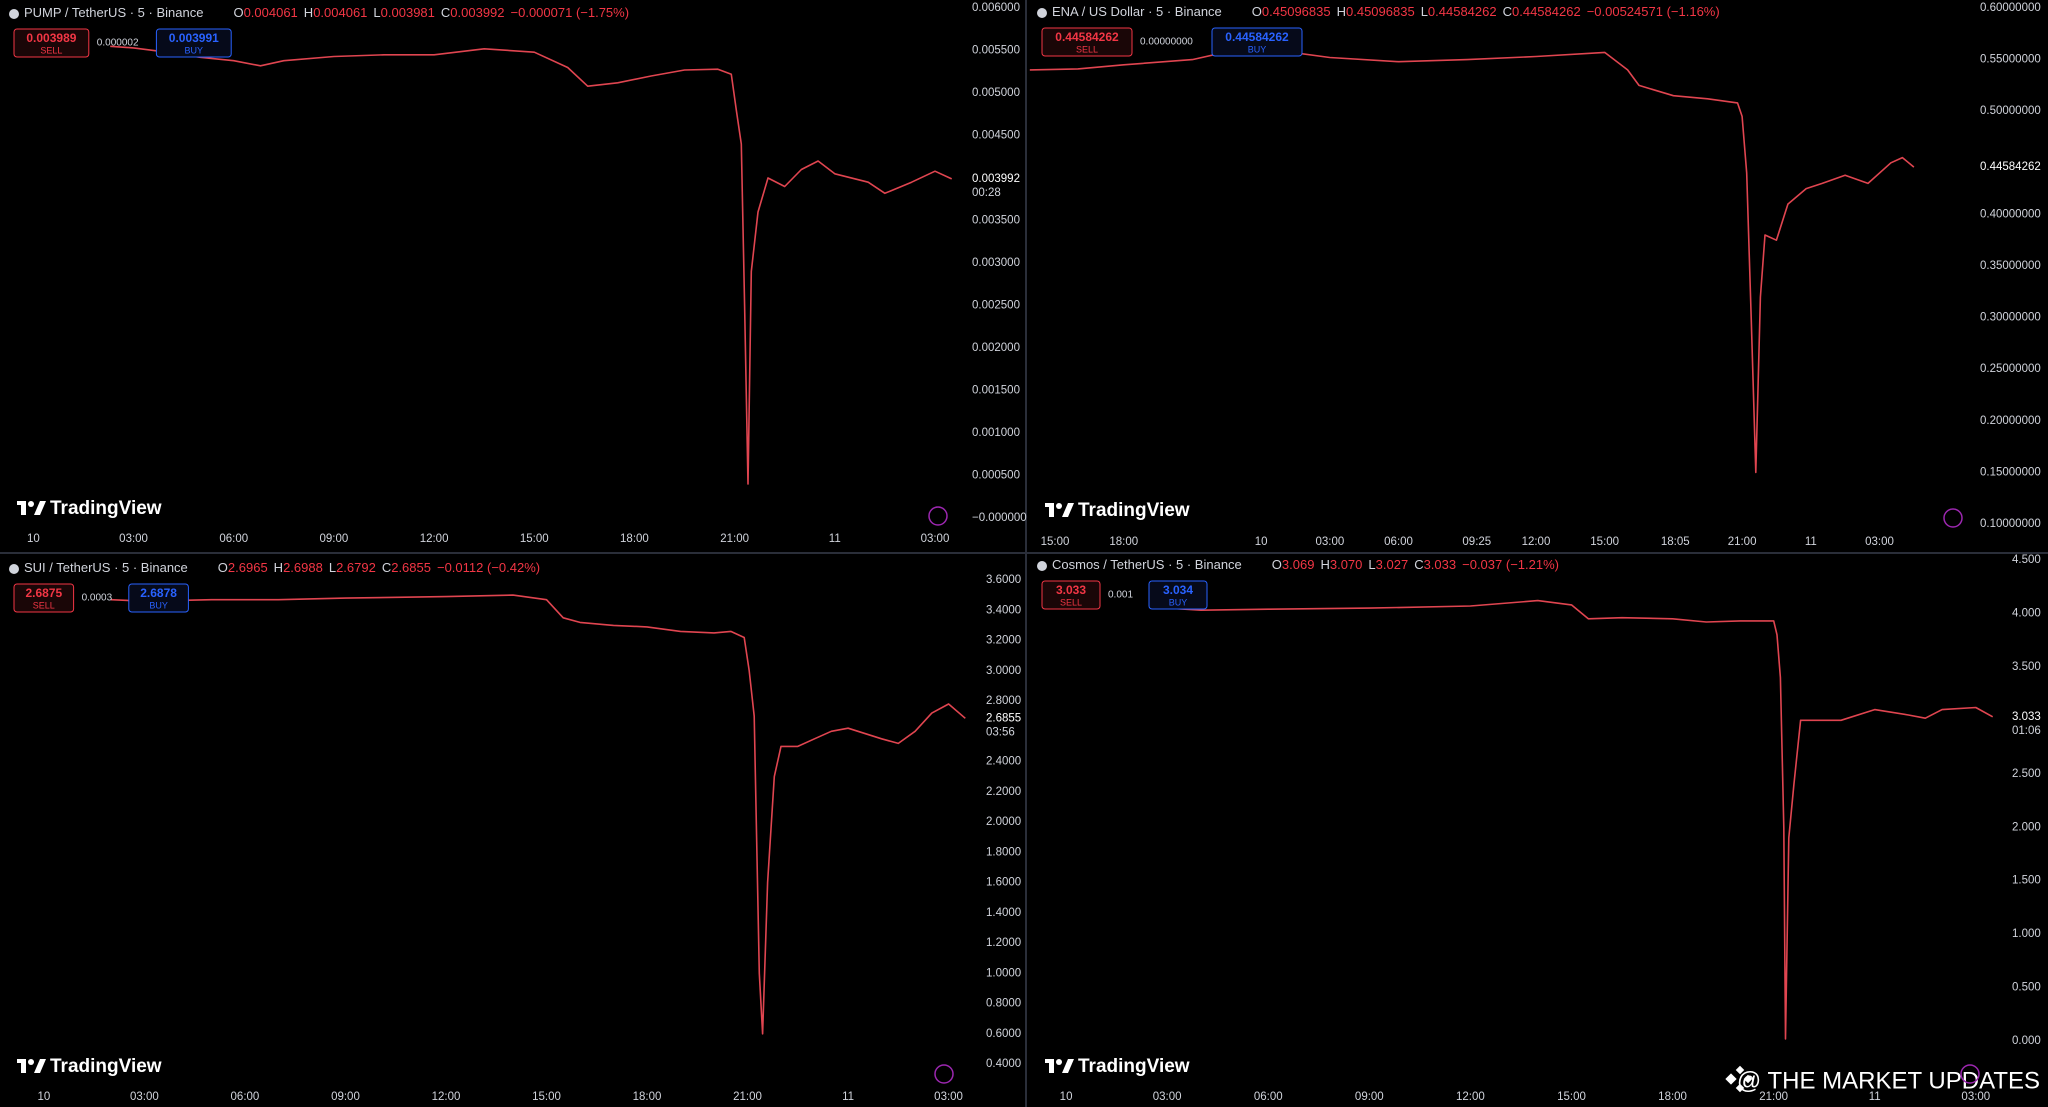 The width and height of the screenshot is (2048, 1107). I want to click on y-tick-label: 0.50000000, so click(2010, 111).